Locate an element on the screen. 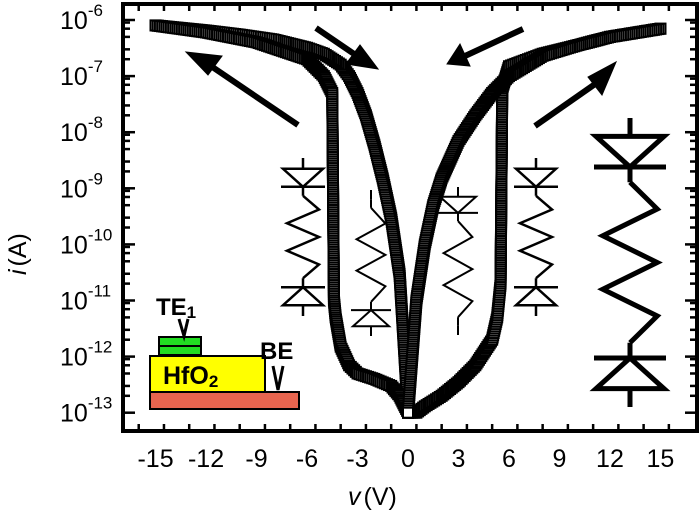 The width and height of the screenshot is (700, 516). oxide-layer is located at coordinates (207, 374).